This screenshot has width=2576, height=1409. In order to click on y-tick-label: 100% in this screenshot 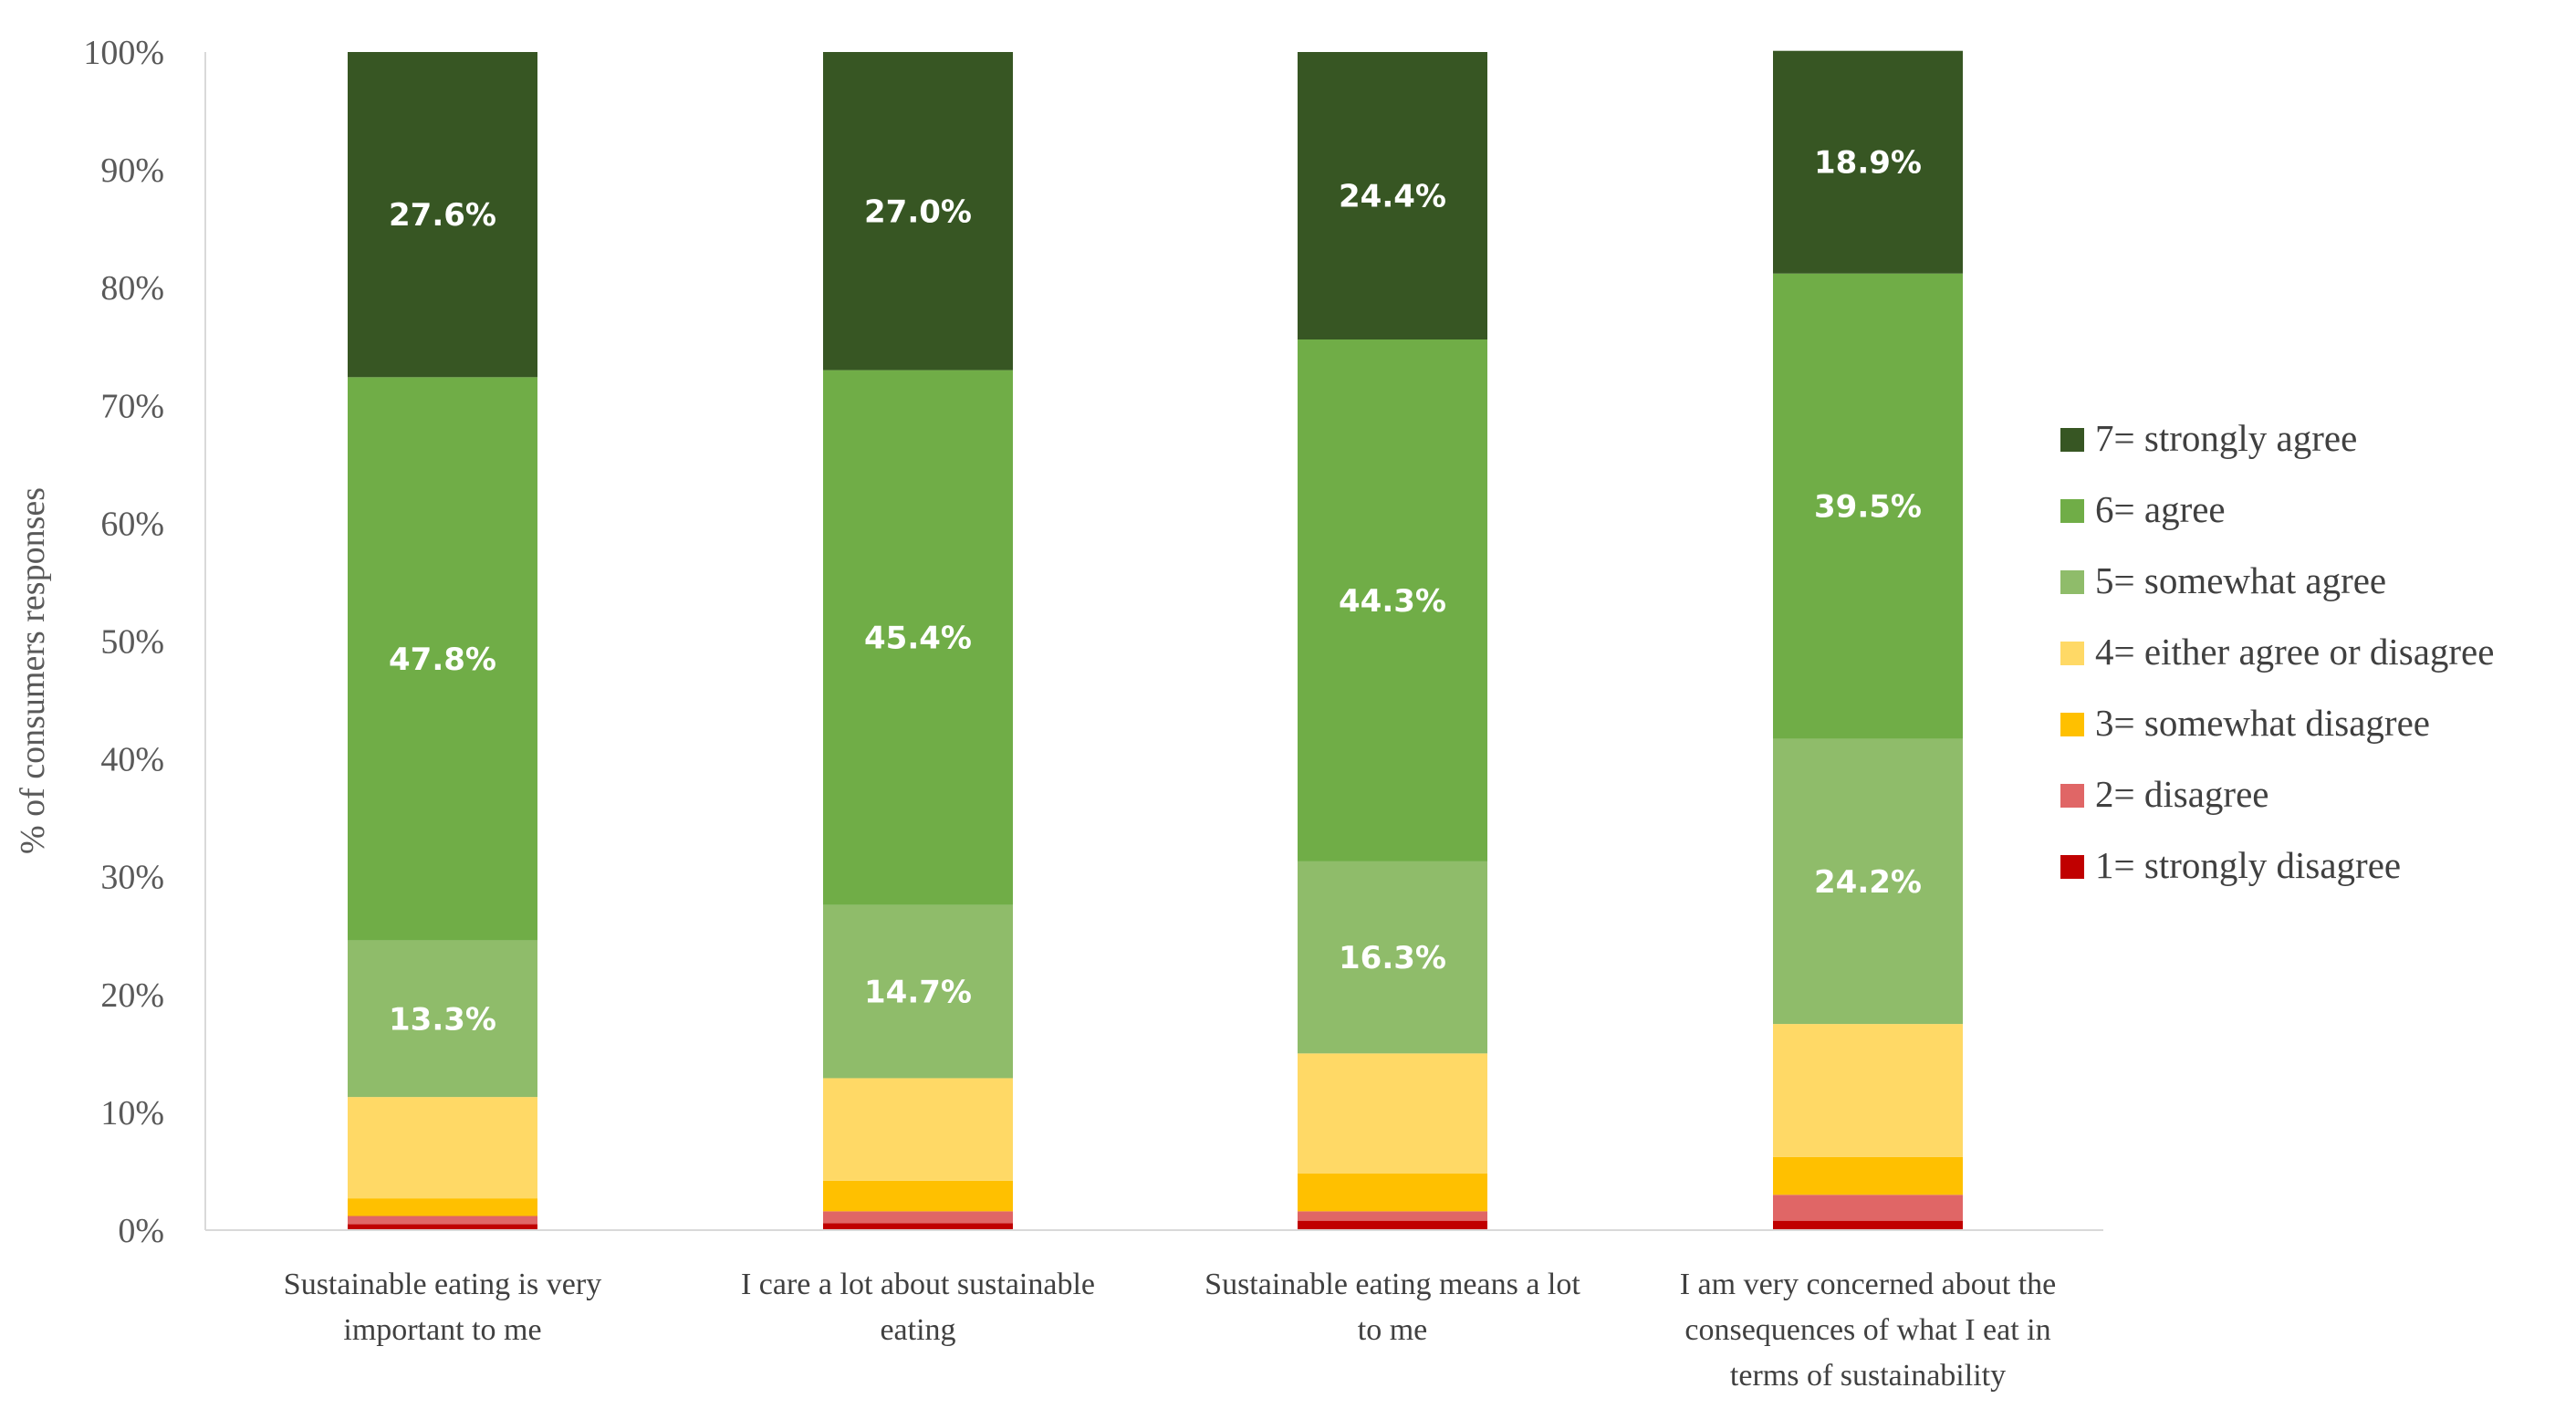, I will do `click(123, 53)`.